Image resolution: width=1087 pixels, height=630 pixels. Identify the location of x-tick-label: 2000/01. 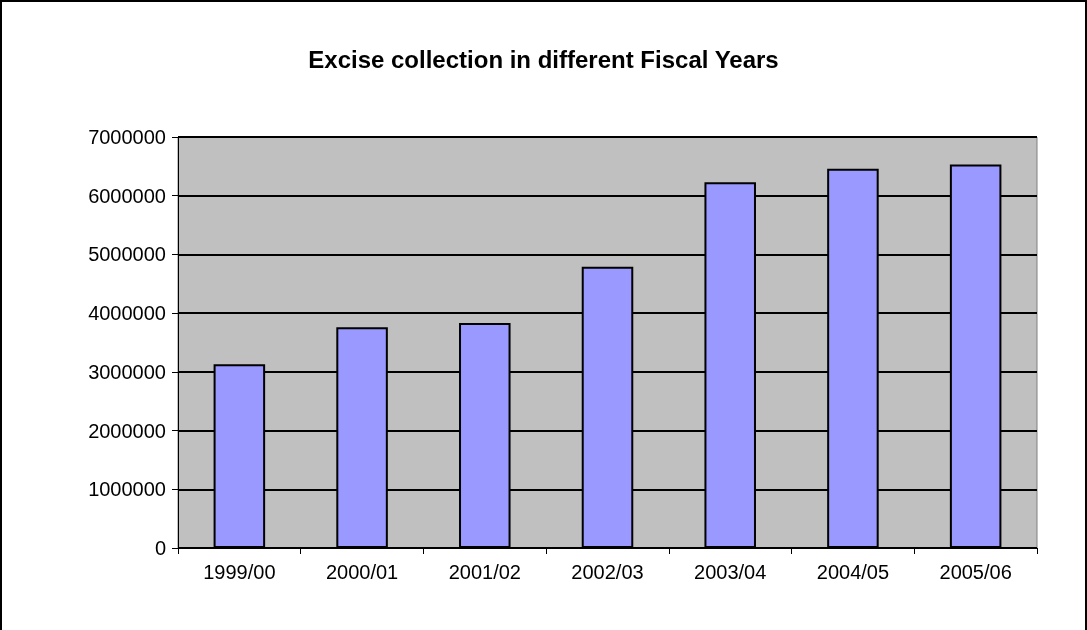
(362, 572).